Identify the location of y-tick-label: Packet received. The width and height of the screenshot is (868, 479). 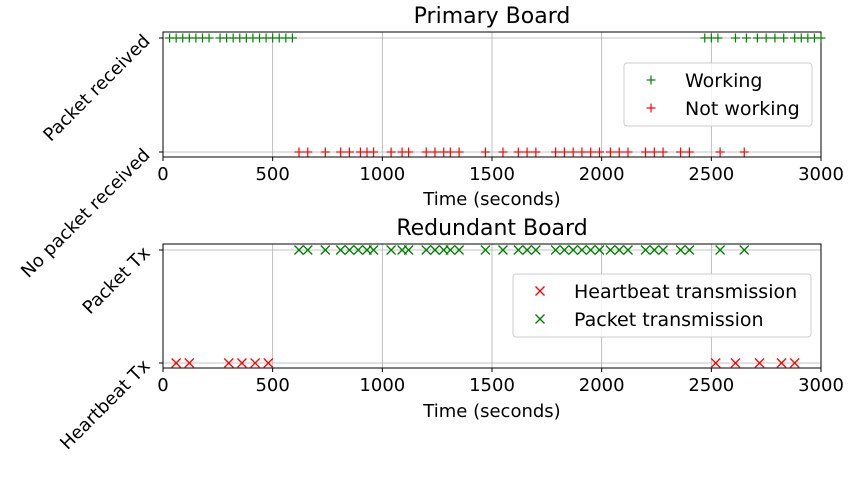
(96, 88).